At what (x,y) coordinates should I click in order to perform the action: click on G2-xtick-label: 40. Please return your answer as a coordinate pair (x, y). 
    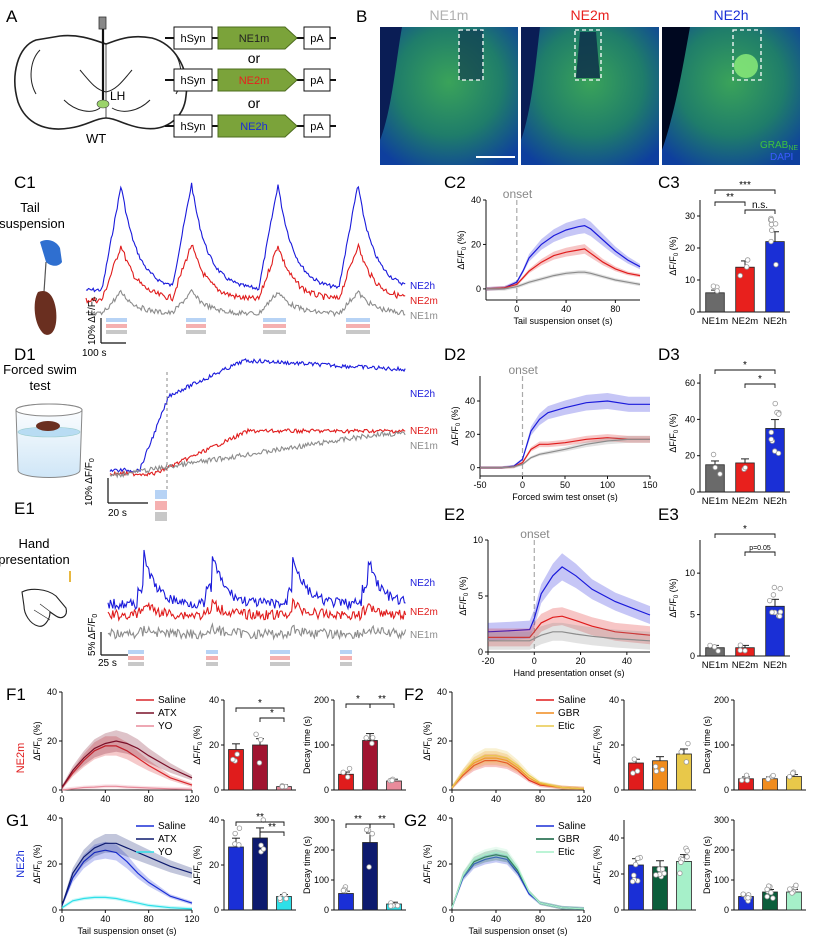
    Looking at the image, I should click on (496, 919).